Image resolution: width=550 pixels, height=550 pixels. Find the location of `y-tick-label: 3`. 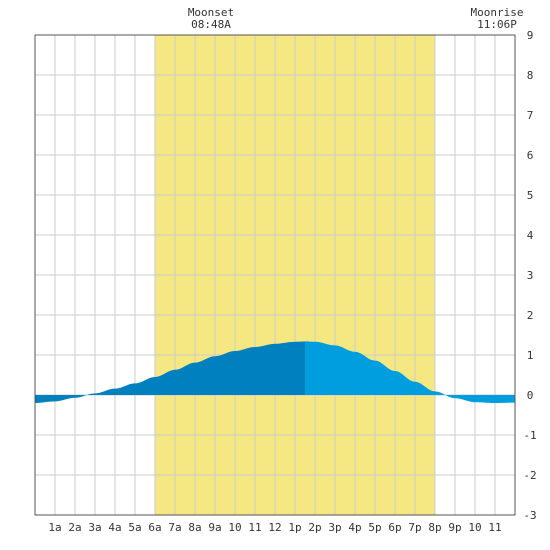

y-tick-label: 3 is located at coordinates (530, 275).